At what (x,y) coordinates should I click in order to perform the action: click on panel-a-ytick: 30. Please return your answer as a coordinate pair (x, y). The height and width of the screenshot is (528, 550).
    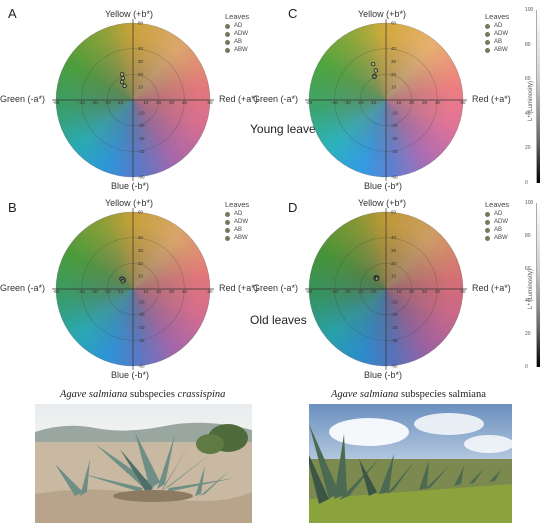
    Looking at the image, I should click on (141, 61).